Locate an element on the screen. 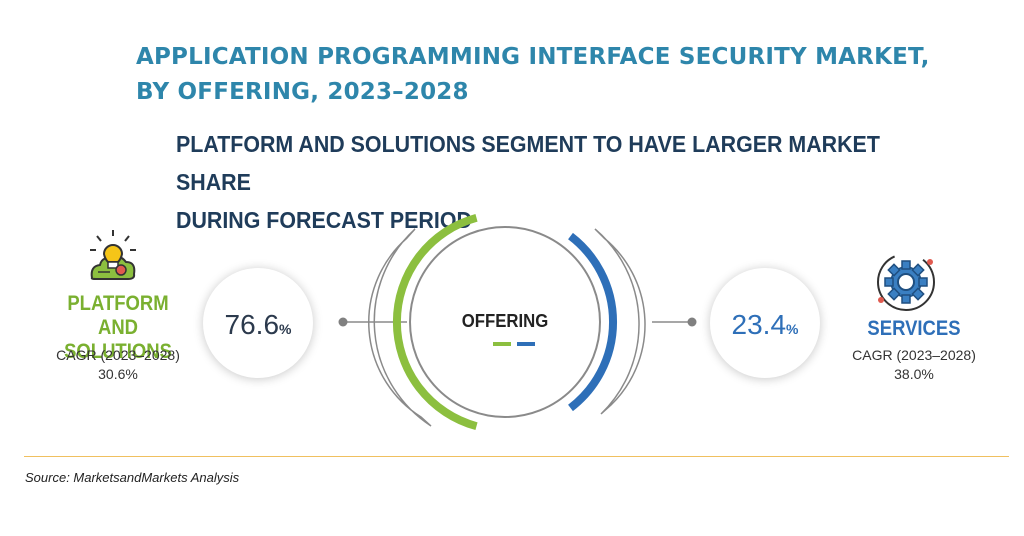 Image resolution: width=1024 pixels, height=536 pixels. title-line-2: BY OFFERING, 2023–2028 is located at coordinates (302, 92).